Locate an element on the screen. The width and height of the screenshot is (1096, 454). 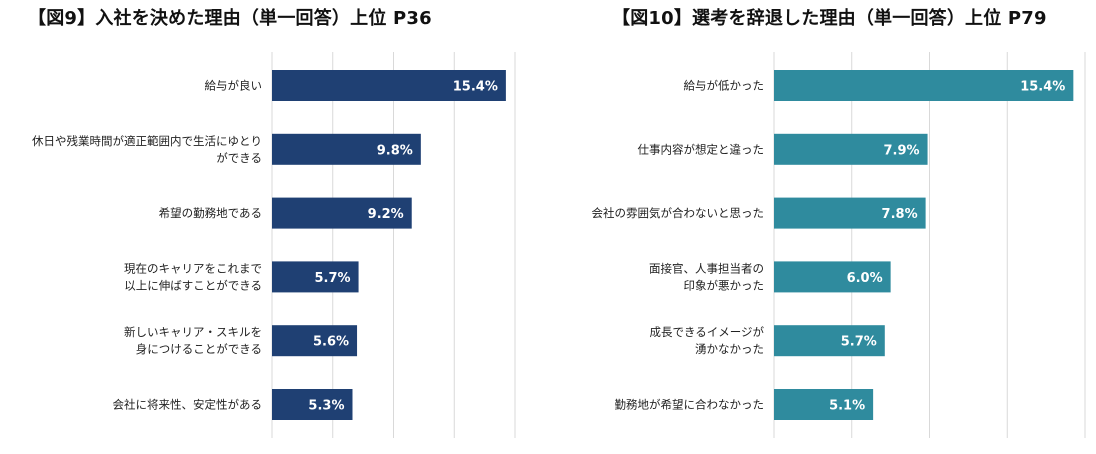
left-value-label-4: 5.6% is located at coordinates (331, 342).